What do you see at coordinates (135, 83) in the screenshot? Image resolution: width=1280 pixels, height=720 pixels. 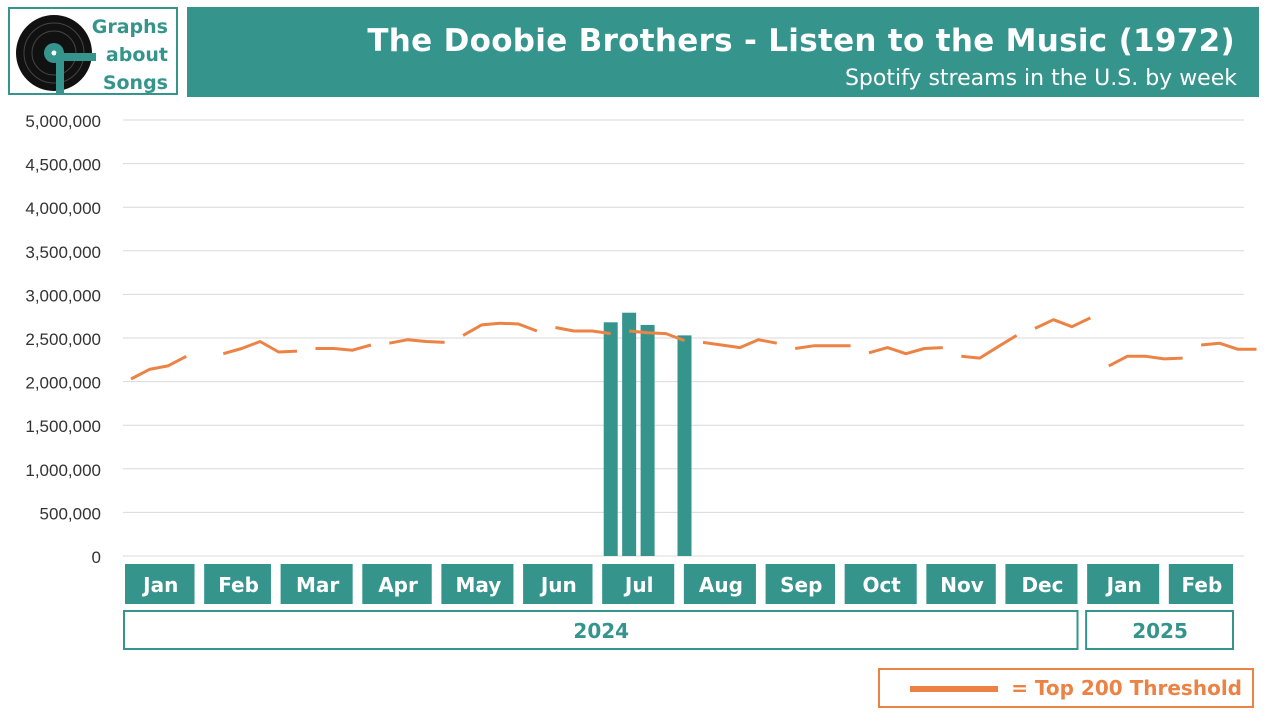 I see `logo-line: Songs` at bounding box center [135, 83].